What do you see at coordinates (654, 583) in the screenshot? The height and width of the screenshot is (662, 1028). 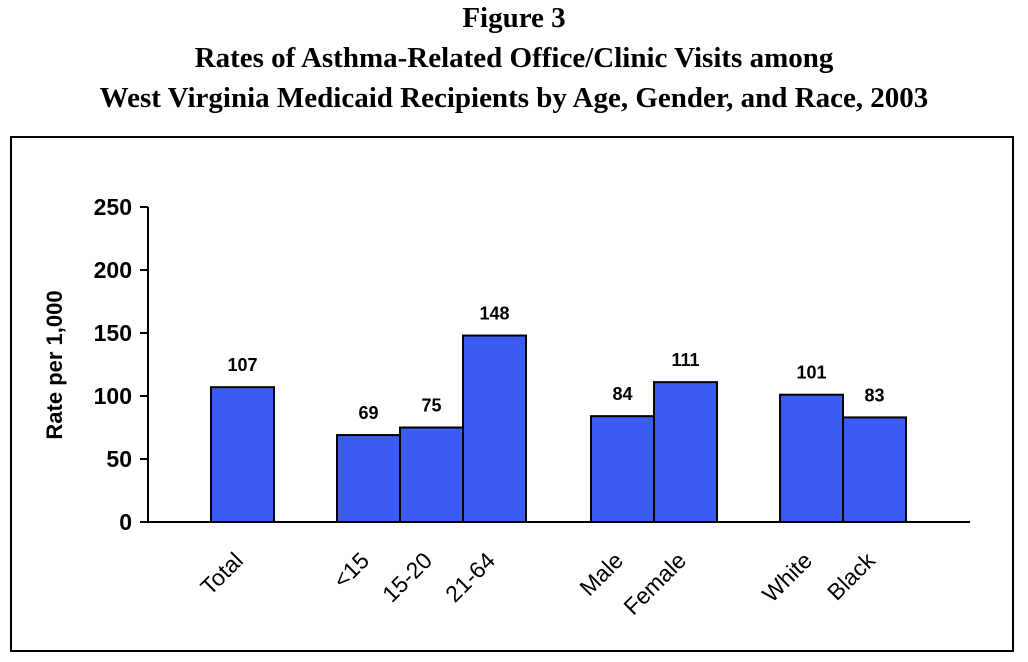 I see `category-label-5: Female` at bounding box center [654, 583].